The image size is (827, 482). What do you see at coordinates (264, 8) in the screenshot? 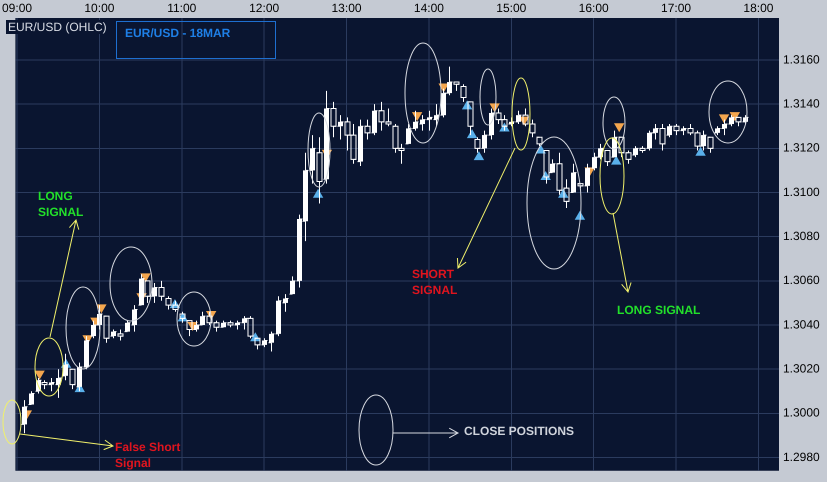
I see `x-tick-label: 12:00` at bounding box center [264, 8].